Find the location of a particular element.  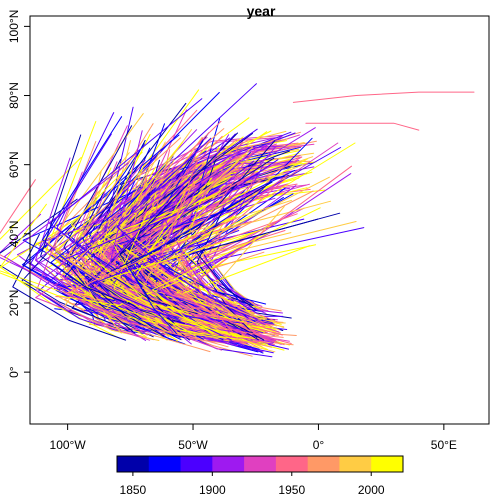

legend-tick-label: 1850 is located at coordinates (133, 490).